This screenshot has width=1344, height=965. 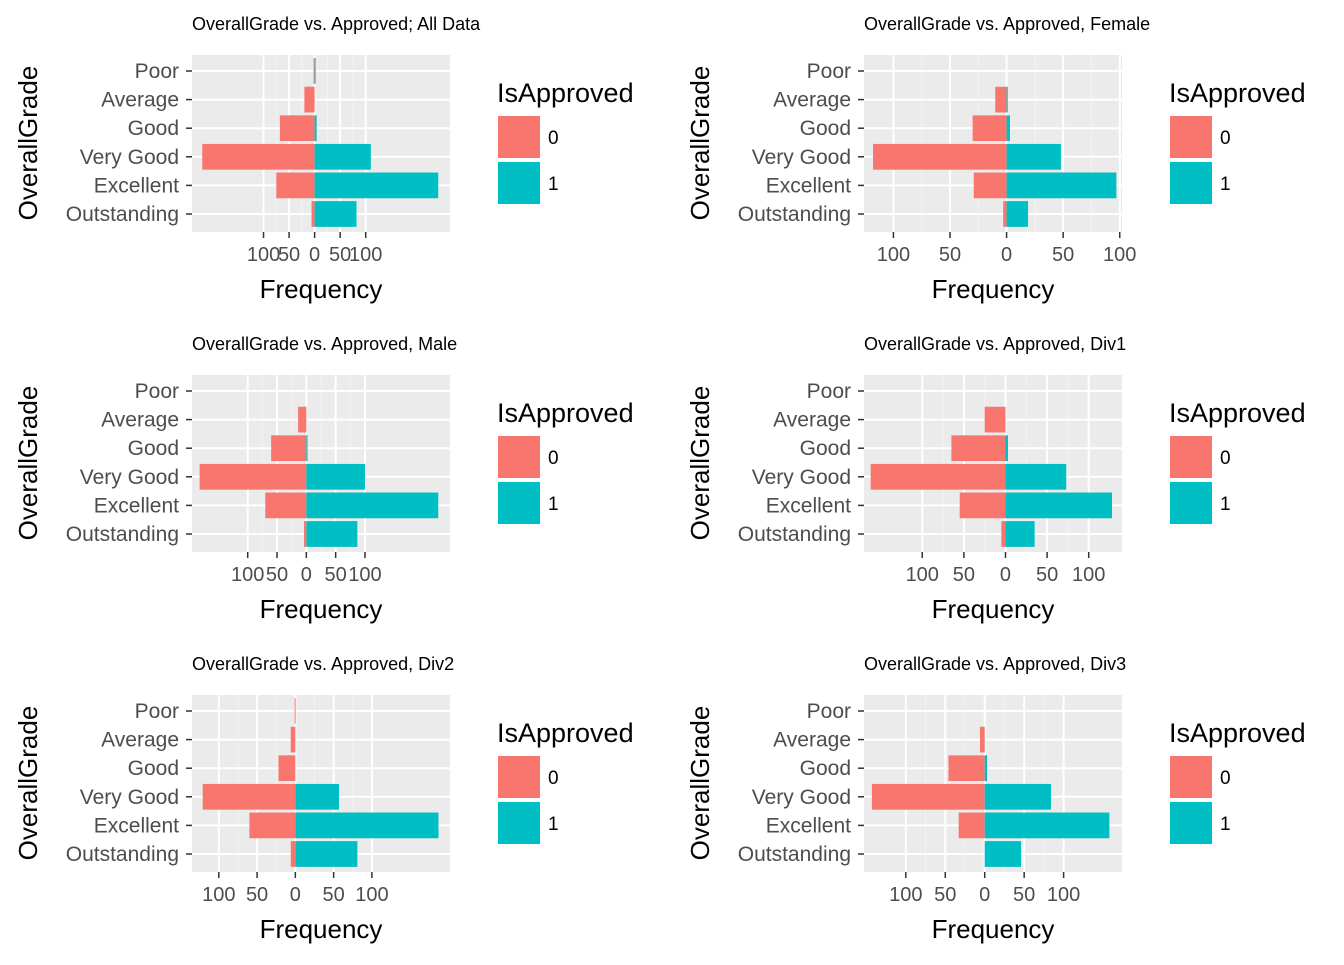 What do you see at coordinates (323, 664) in the screenshot?
I see `panel-title: OverallGrade vs. Approved, Div2` at bounding box center [323, 664].